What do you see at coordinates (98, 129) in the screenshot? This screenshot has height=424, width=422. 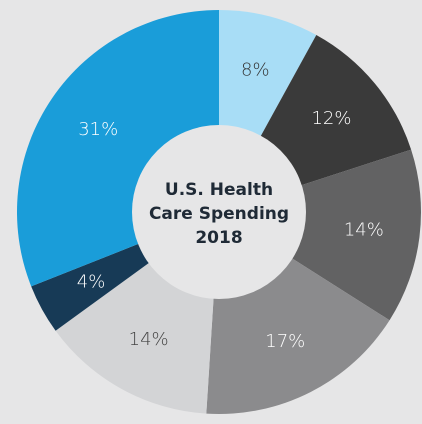 I see `data-label: 31%` at bounding box center [98, 129].